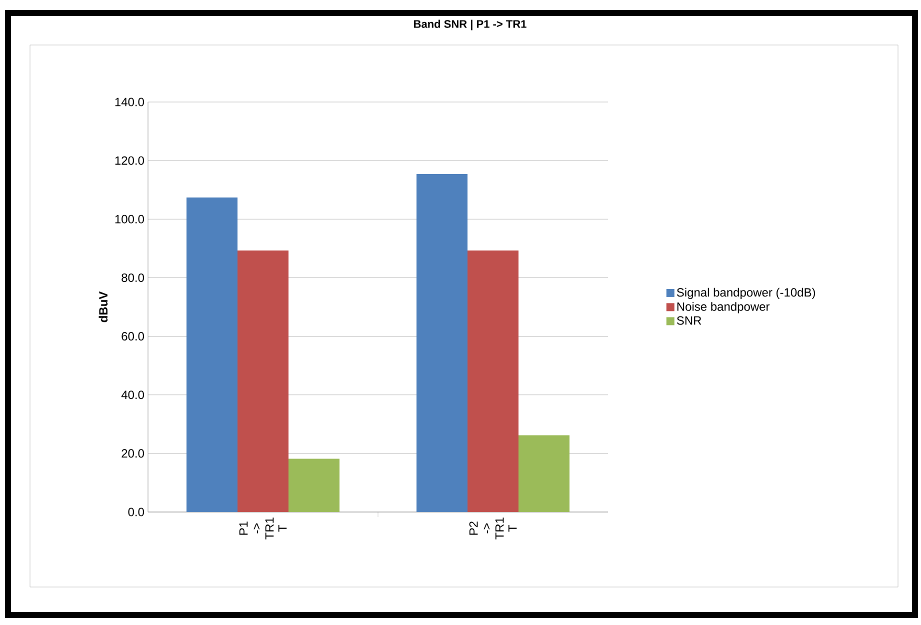 The width and height of the screenshot is (921, 625). What do you see at coordinates (133, 453) in the screenshot?
I see `y-tick-label: 20.0` at bounding box center [133, 453].